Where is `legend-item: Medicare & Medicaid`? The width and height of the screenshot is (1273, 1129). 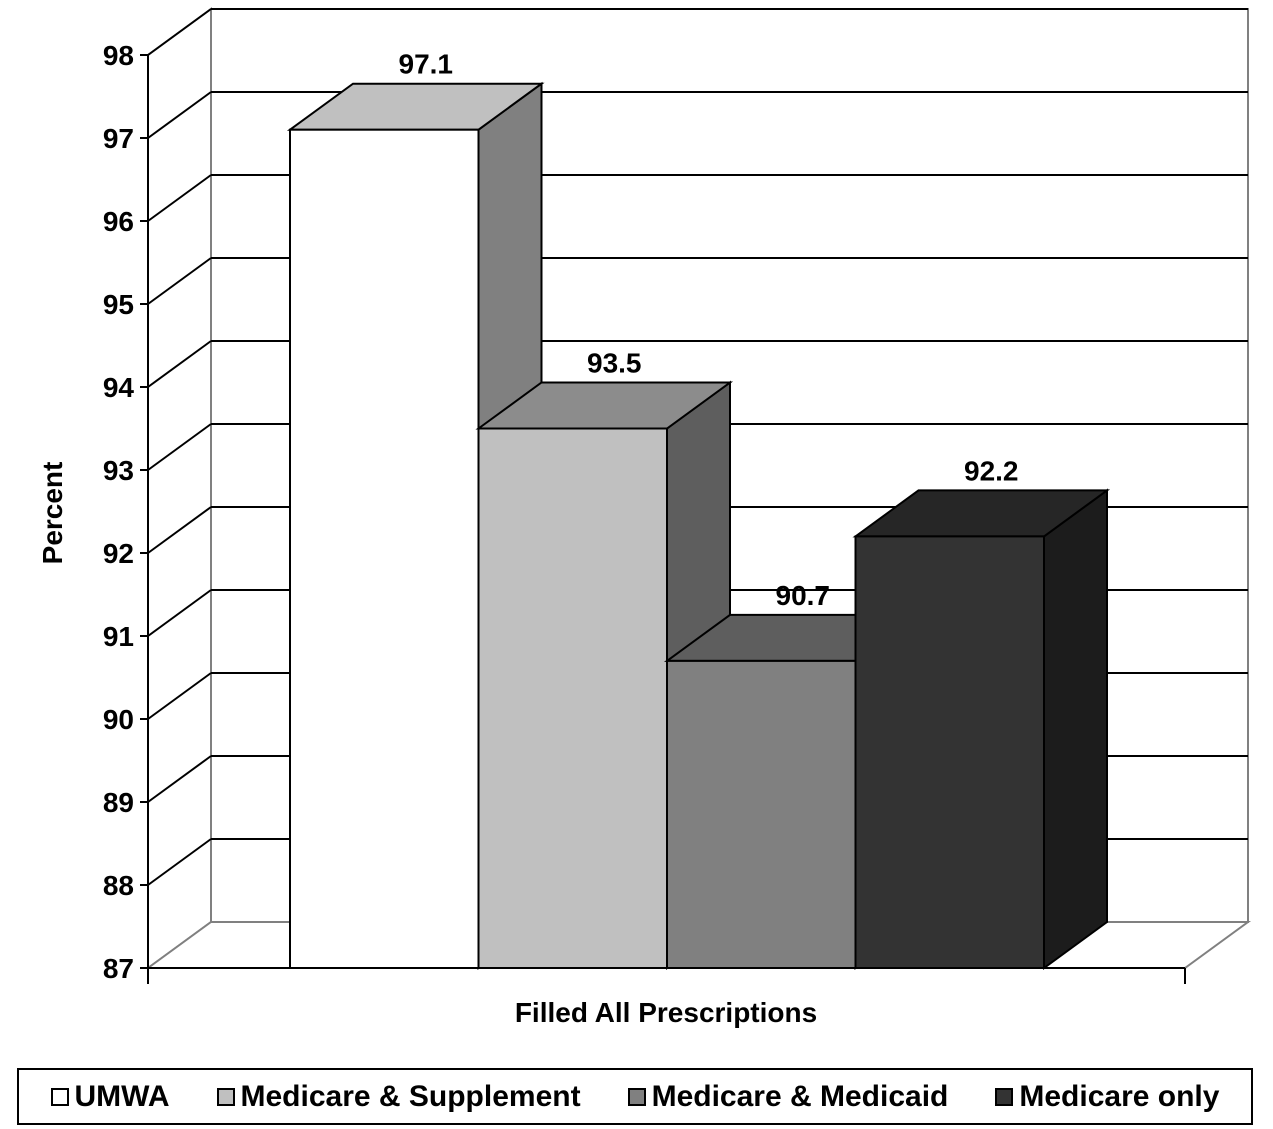
legend-item: Medicare & Medicaid is located at coordinates (788, 1096).